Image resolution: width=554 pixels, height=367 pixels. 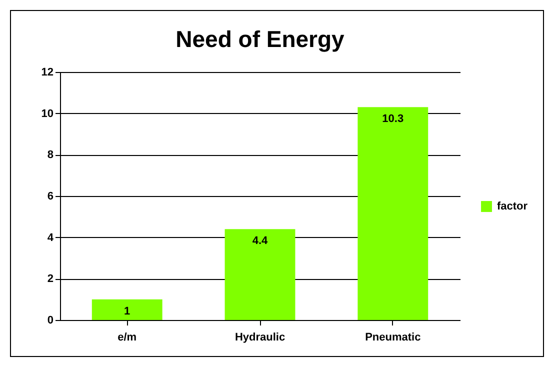 I want to click on y-tick-label: 2, so click(x=50, y=279).